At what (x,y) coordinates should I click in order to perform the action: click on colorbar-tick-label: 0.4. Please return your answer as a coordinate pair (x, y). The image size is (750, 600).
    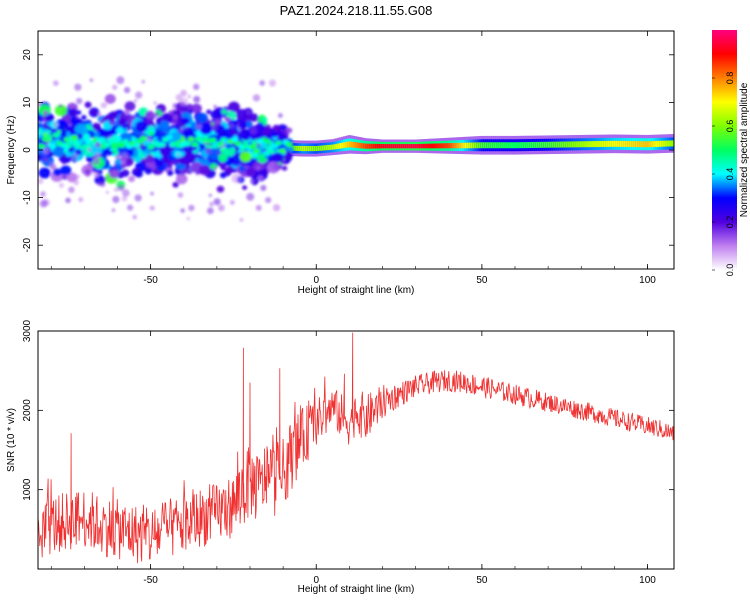
    Looking at the image, I should click on (730, 174).